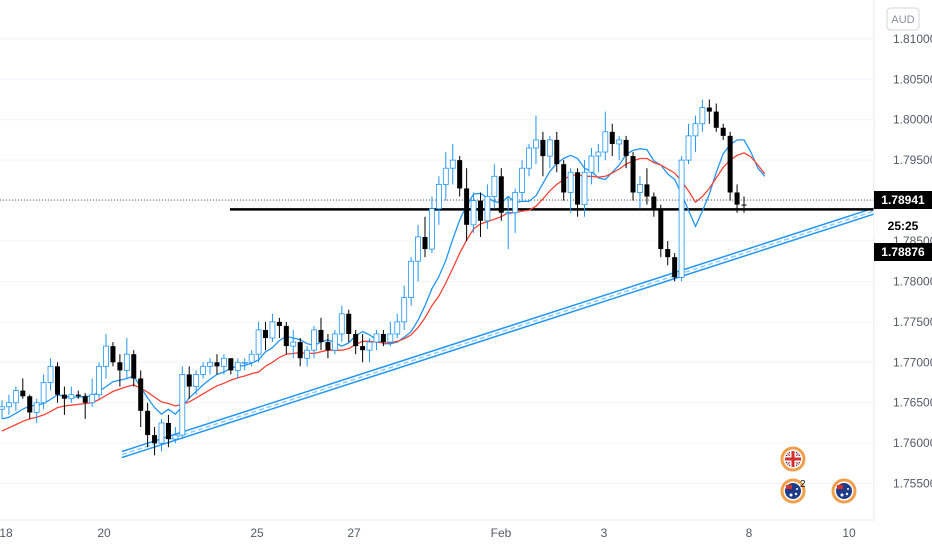  What do you see at coordinates (912, 281) in the screenshot?
I see `price-tick-label: 1.78000` at bounding box center [912, 281].